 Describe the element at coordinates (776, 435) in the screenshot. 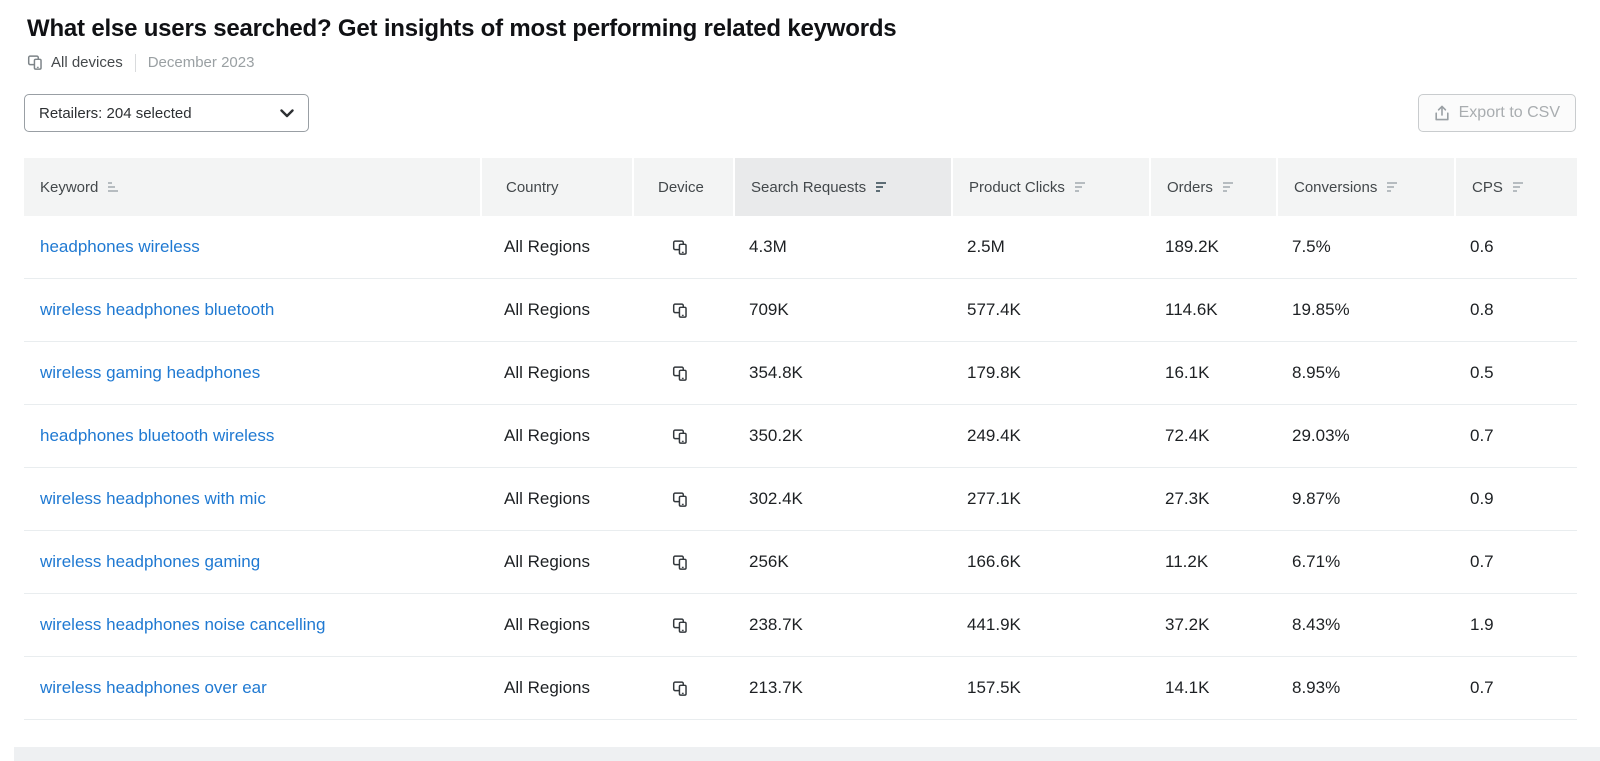

I see `search-requests-value: 350.2K` at that location.